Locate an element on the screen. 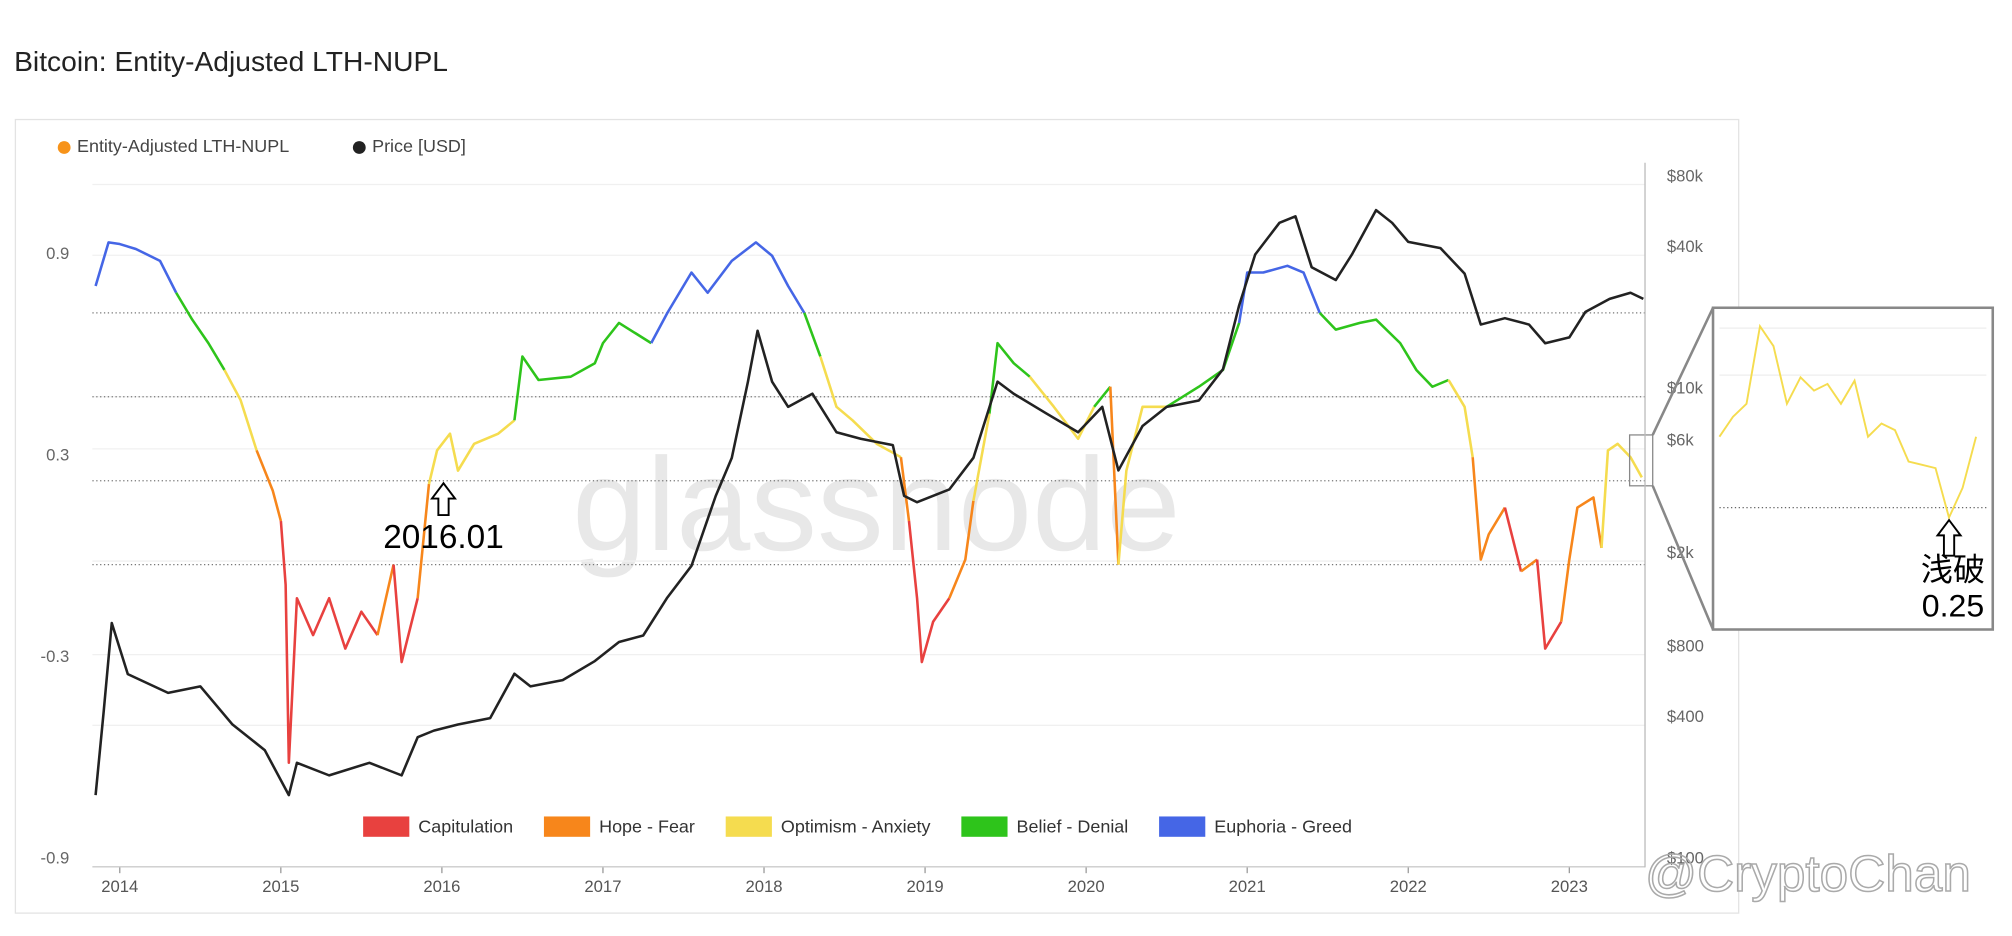 The width and height of the screenshot is (2012, 936). inset-label: 0.25 is located at coordinates (1953, 605).